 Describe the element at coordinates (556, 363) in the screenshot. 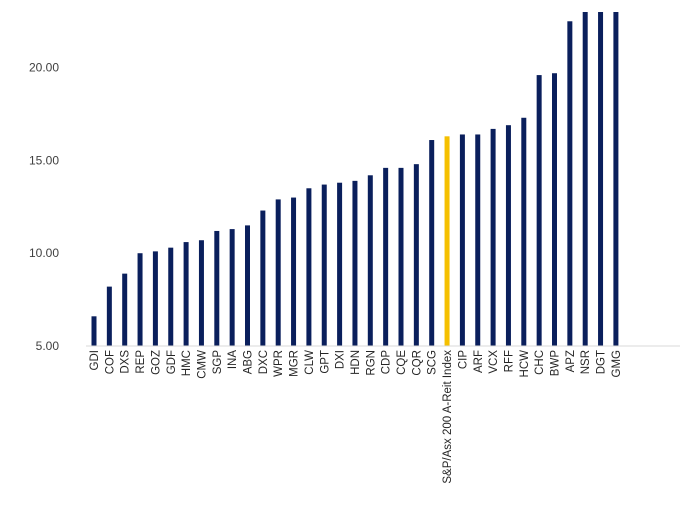

I see `x-tick-label: BWP` at that location.